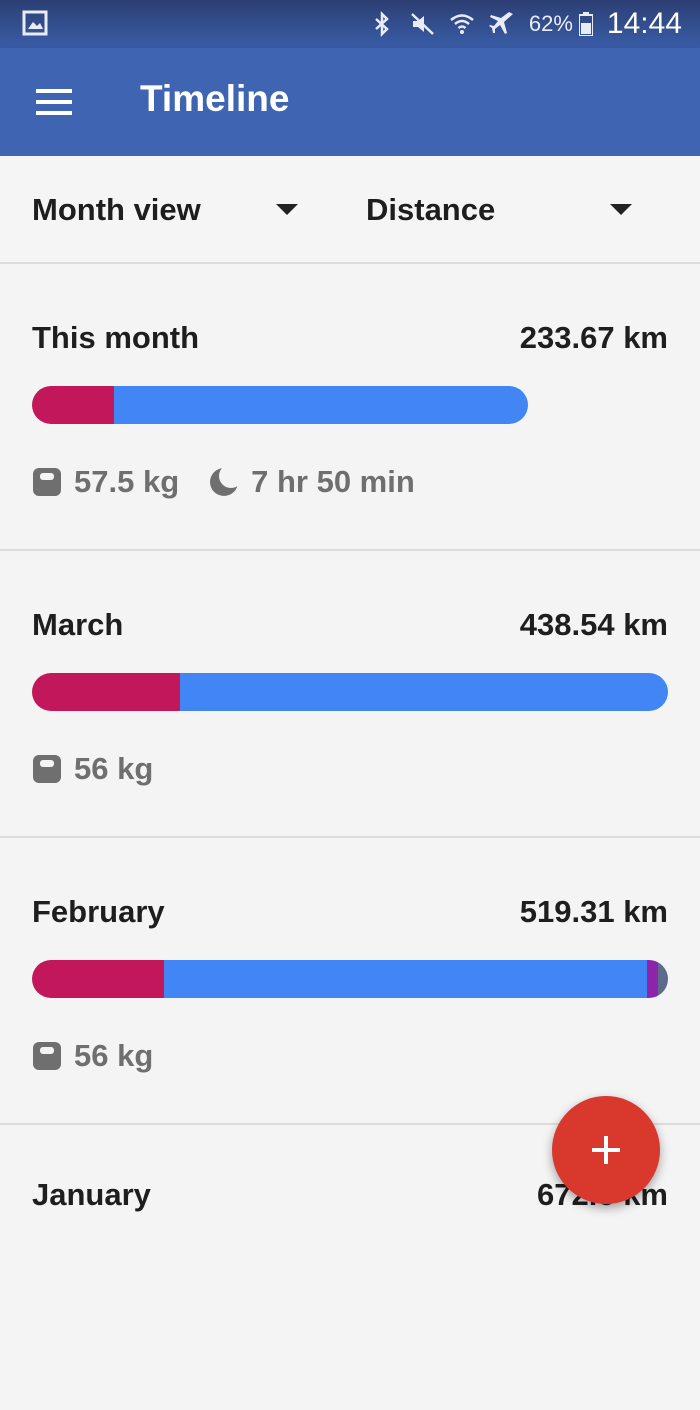  What do you see at coordinates (606, 1150) in the screenshot?
I see `add-button` at bounding box center [606, 1150].